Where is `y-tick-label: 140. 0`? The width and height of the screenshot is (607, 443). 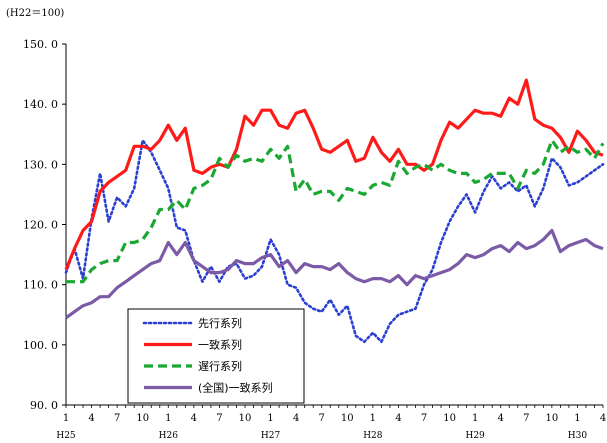
y-tick-label: 140. 0 is located at coordinates (40, 104).